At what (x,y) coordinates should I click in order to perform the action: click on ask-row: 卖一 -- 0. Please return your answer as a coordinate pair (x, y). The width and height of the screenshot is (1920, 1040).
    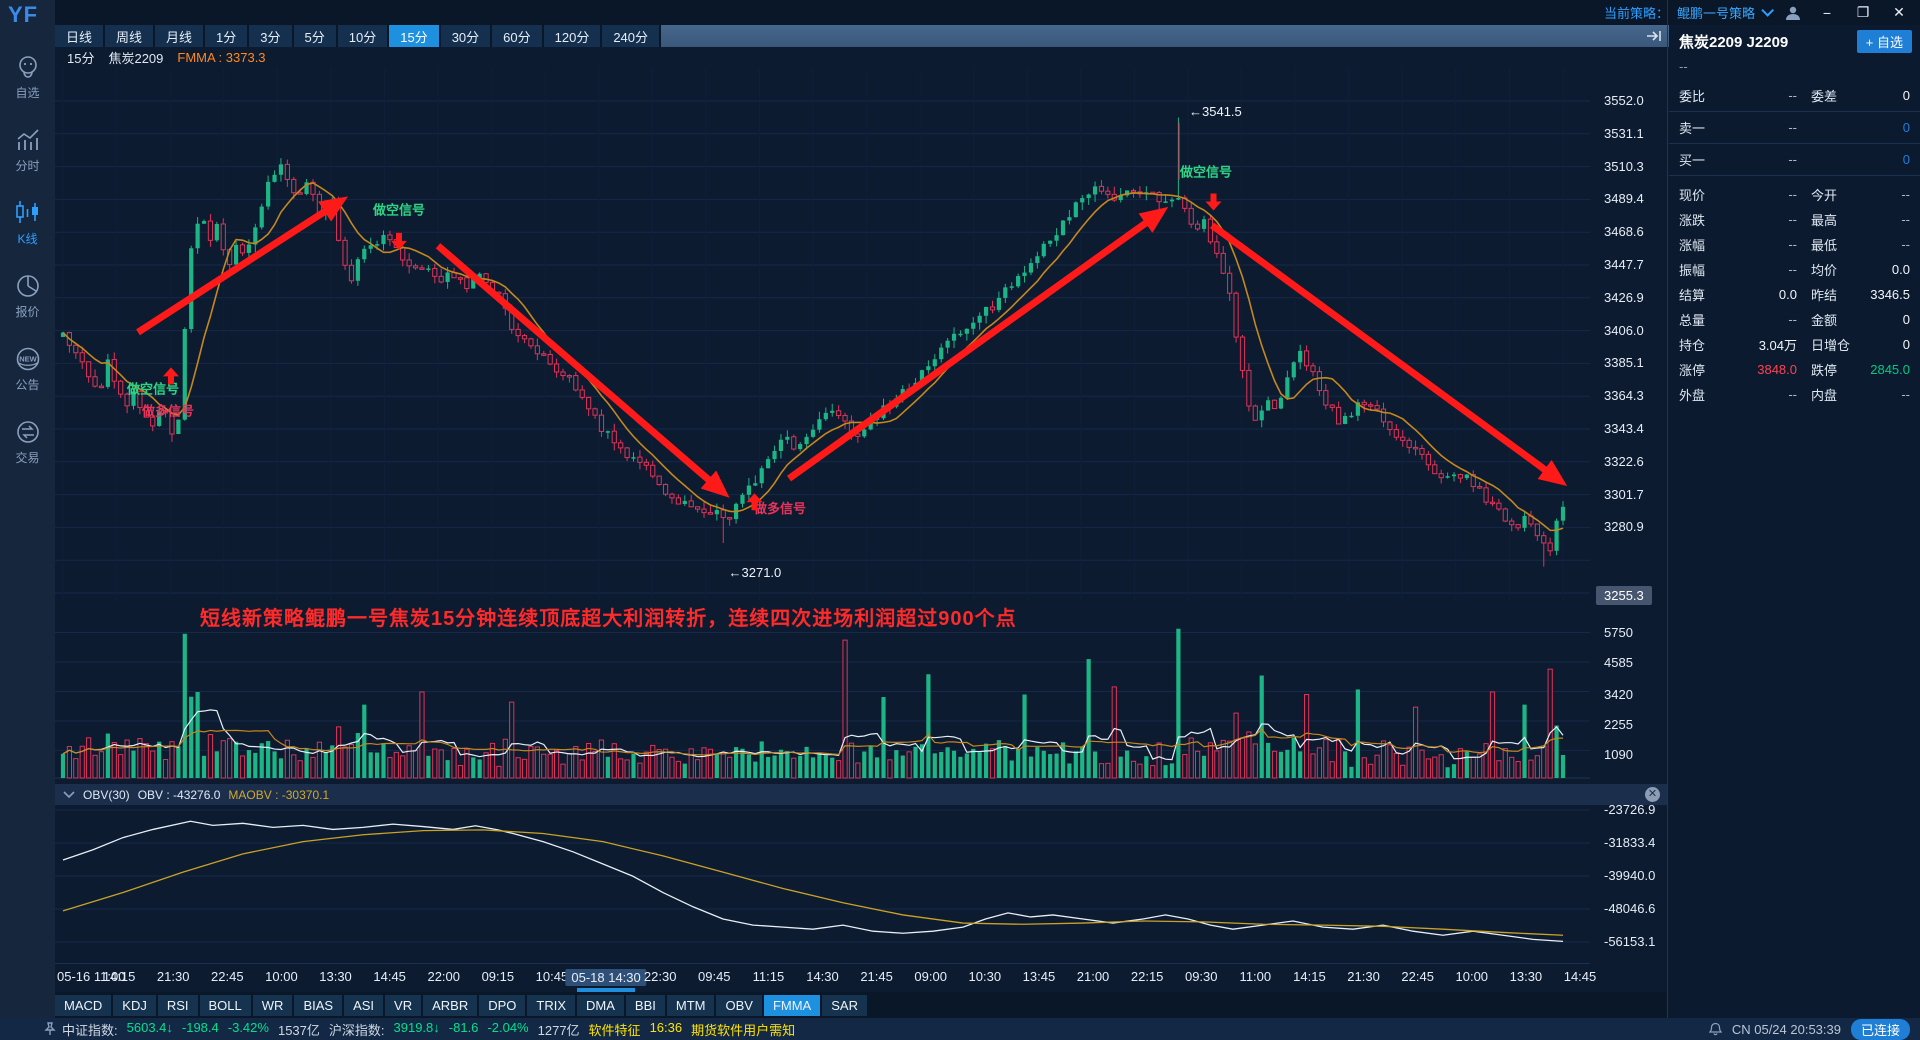
    Looking at the image, I should click on (1794, 128).